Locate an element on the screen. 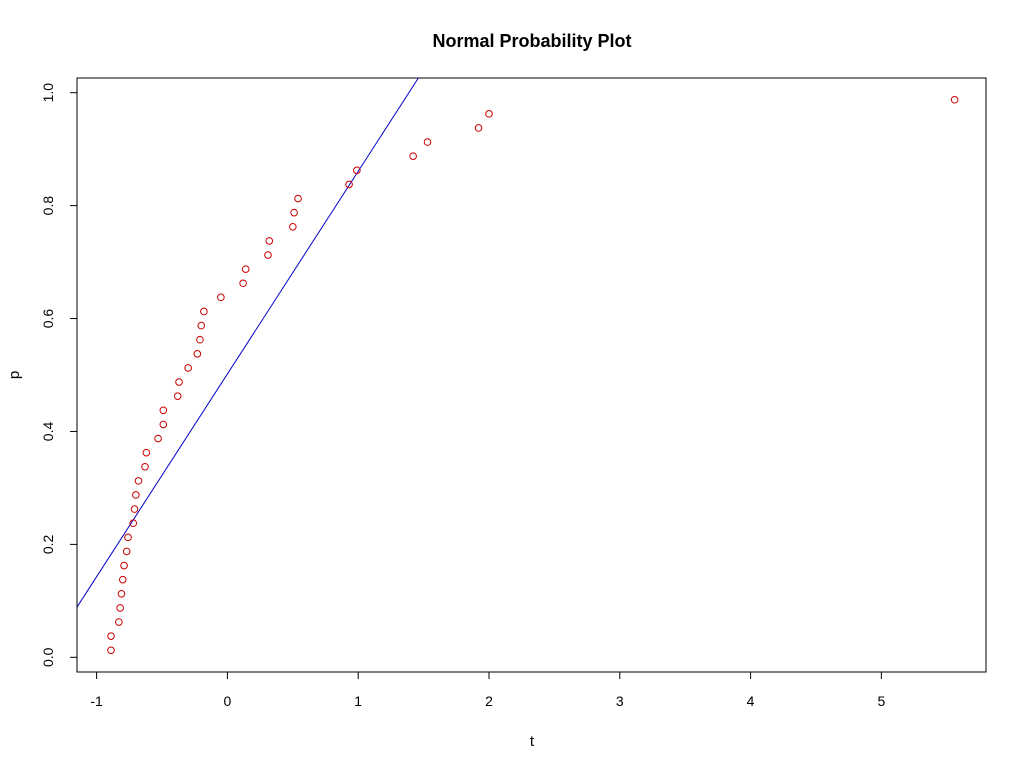 The image size is (1026, 770). x-tick-label: -1 is located at coordinates (96, 701).